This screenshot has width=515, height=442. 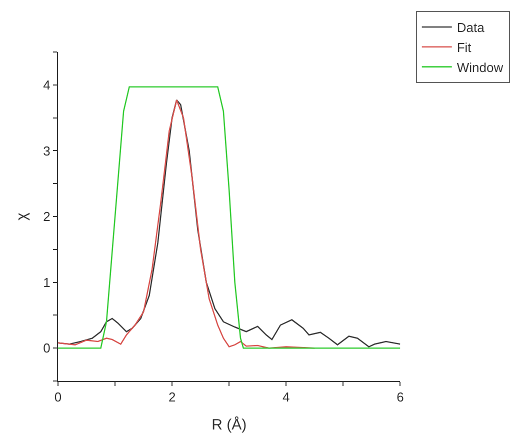 What do you see at coordinates (46, 348) in the screenshot?
I see `y-tick-label: 0` at bounding box center [46, 348].